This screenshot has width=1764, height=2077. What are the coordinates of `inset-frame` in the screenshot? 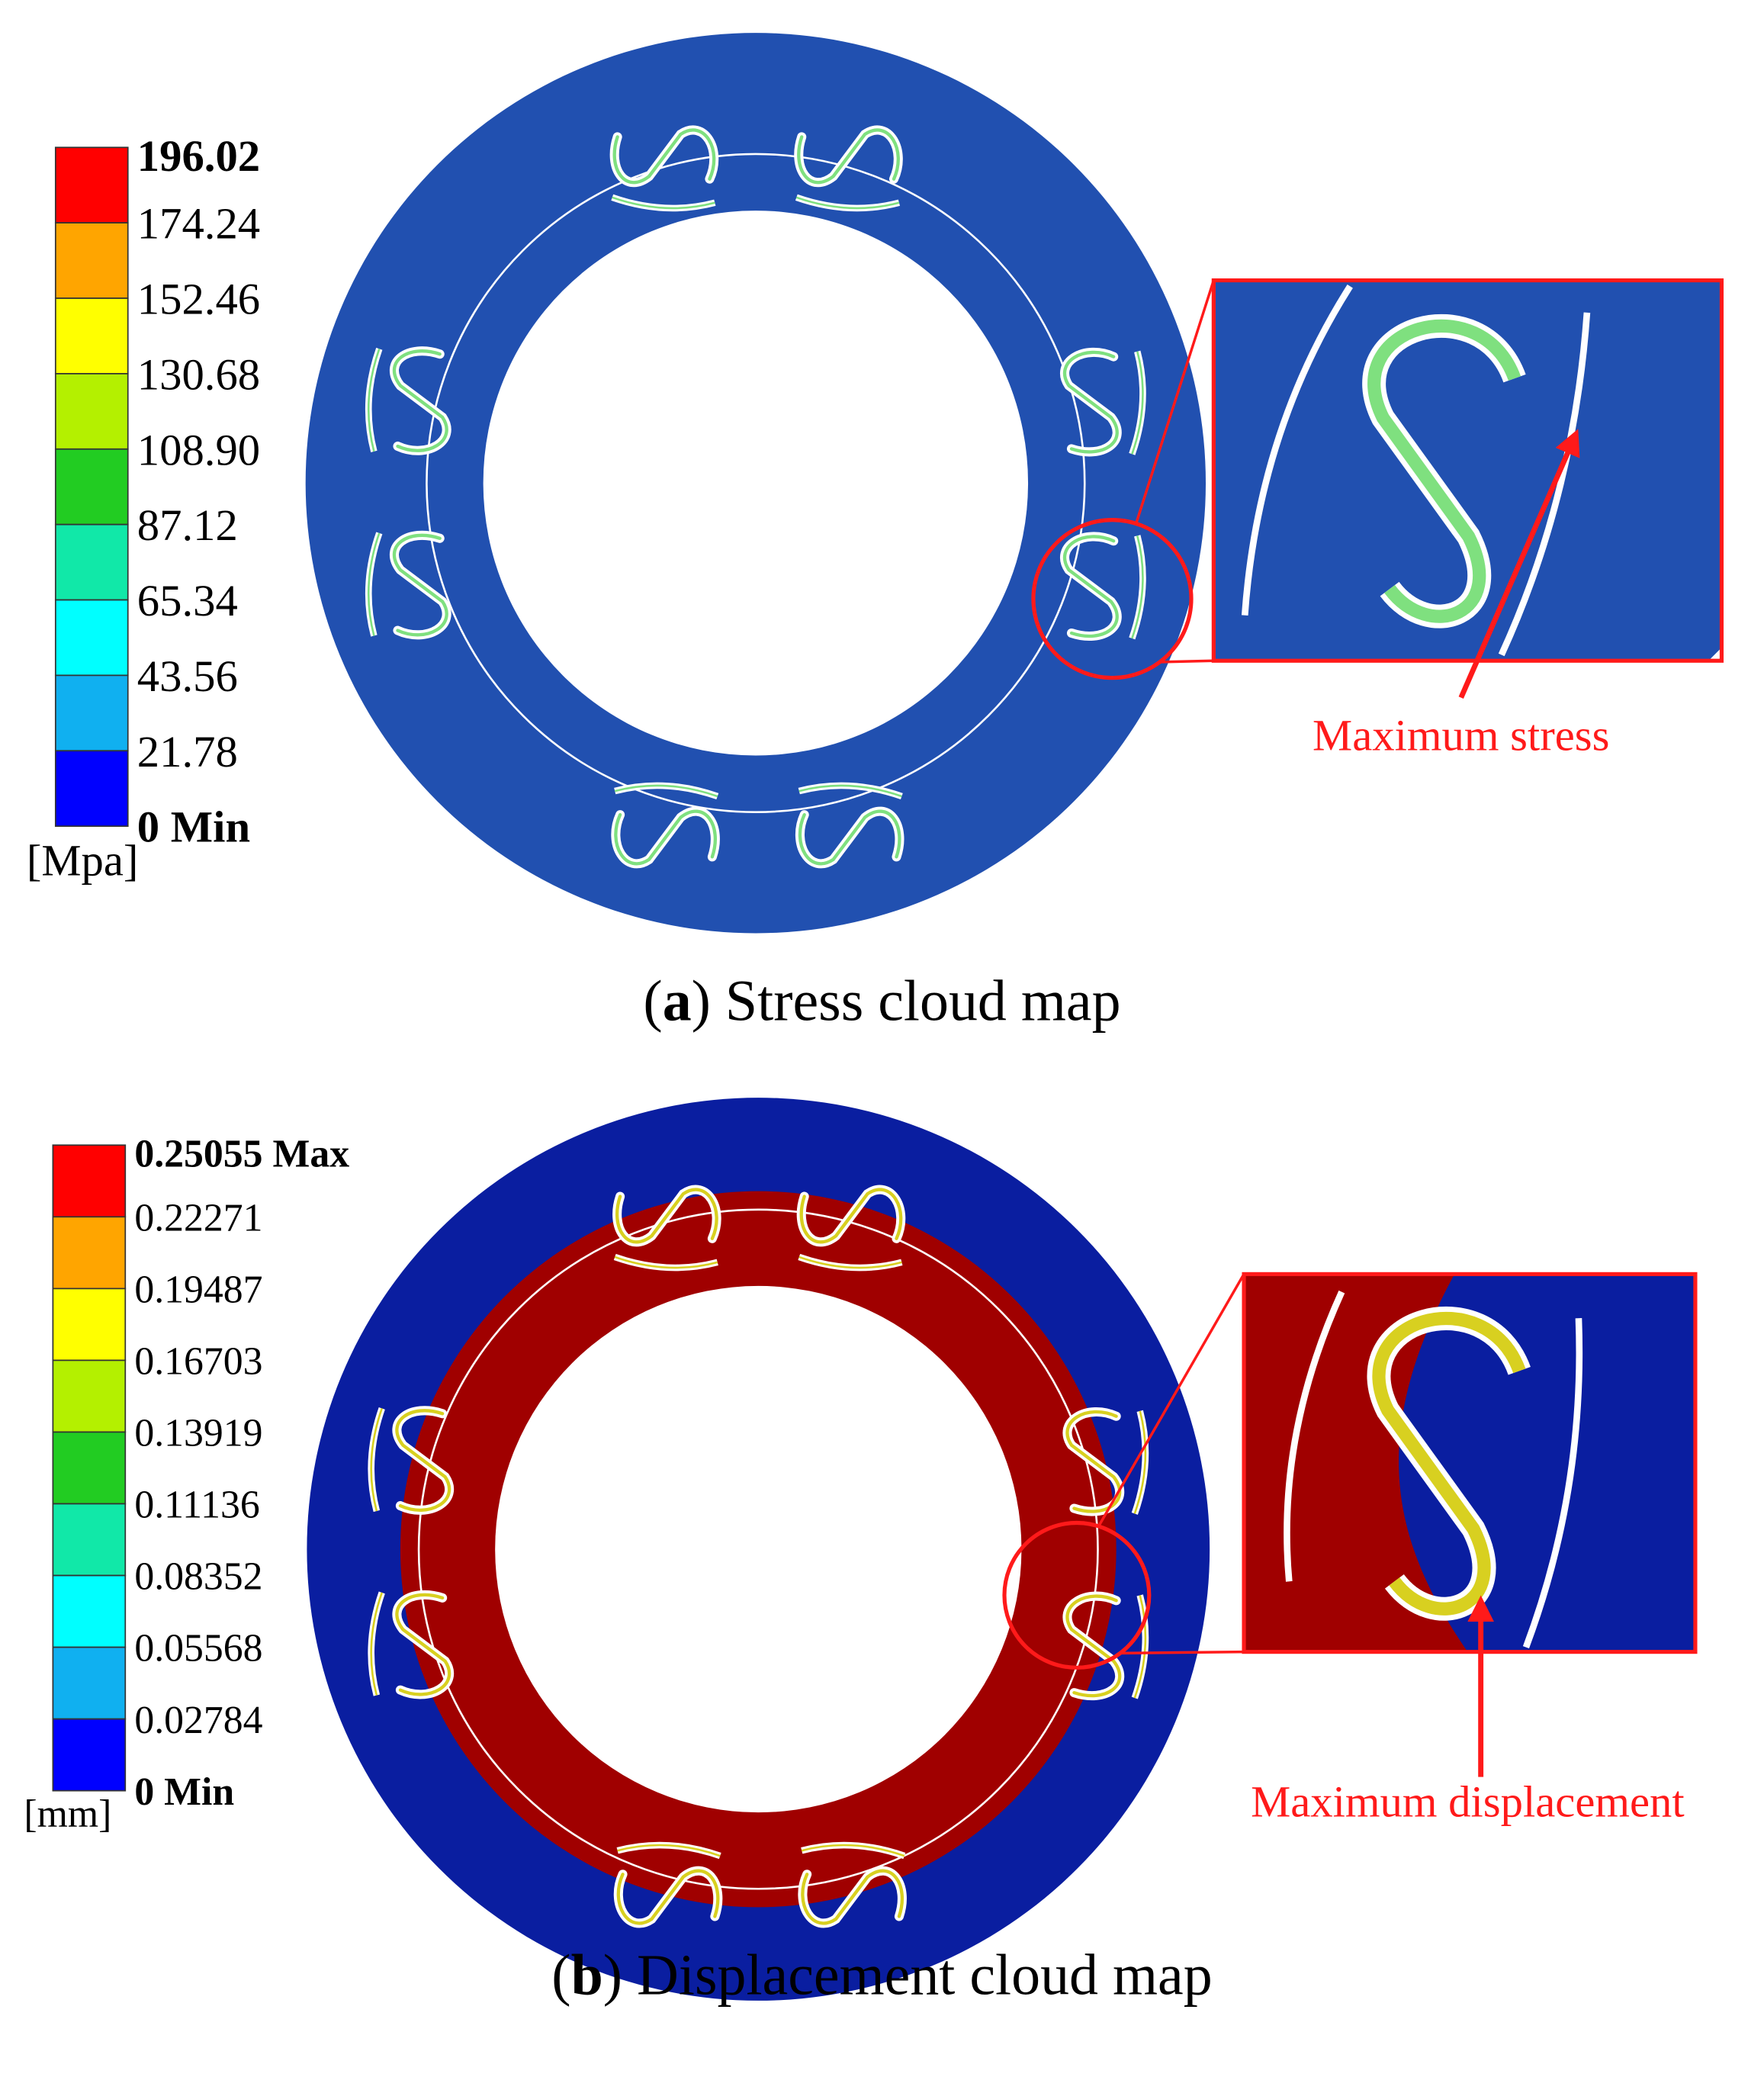 It's located at (1470, 1463).